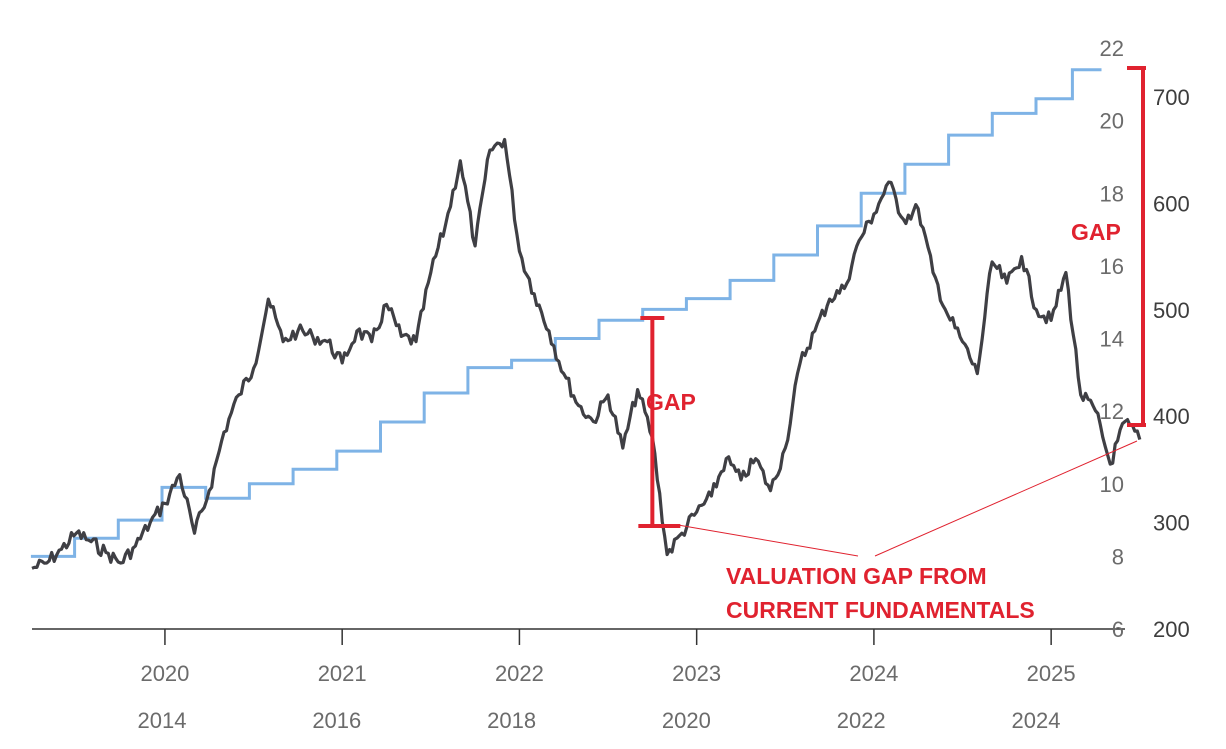  Describe the element at coordinates (1112, 193) in the screenshot. I see `y-tick-label-left: 18` at that location.